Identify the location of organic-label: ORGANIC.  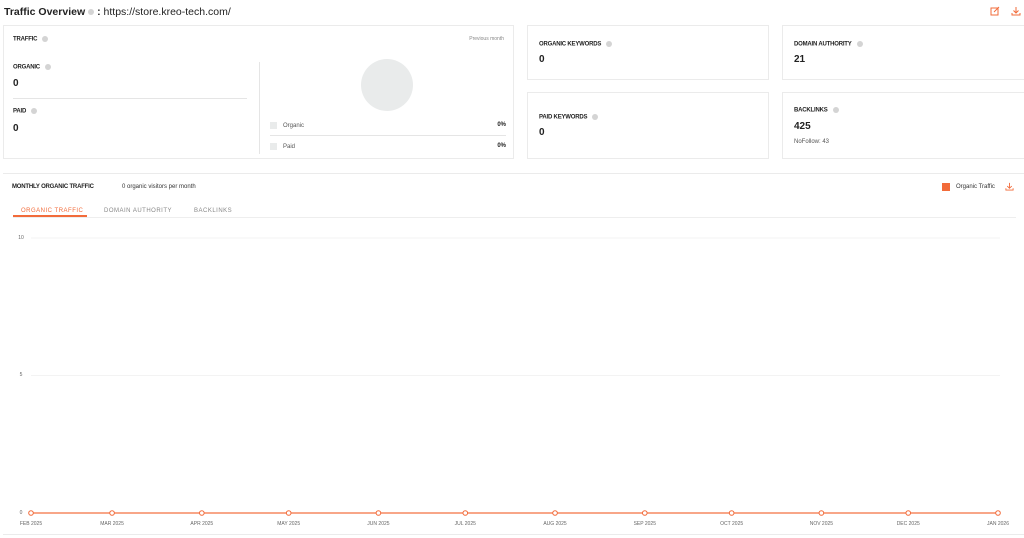
(32, 67).